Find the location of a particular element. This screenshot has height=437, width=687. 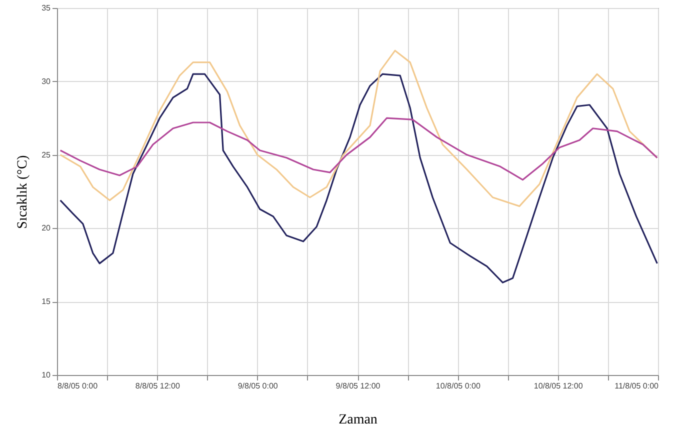

x-tick-label: 10/8/05 12:00 is located at coordinates (559, 386).